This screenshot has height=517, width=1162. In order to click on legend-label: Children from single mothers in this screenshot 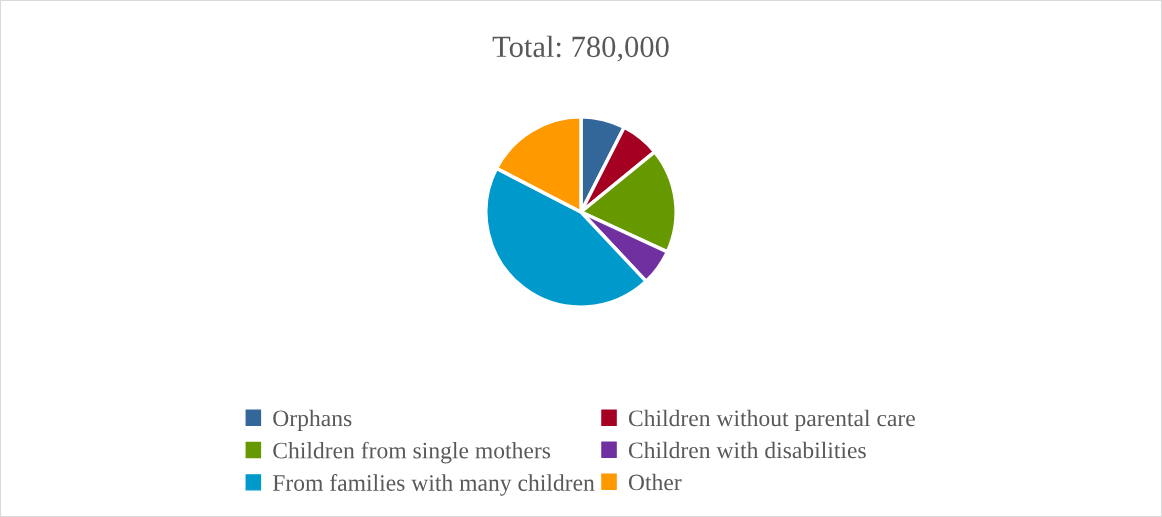, I will do `click(412, 452)`.